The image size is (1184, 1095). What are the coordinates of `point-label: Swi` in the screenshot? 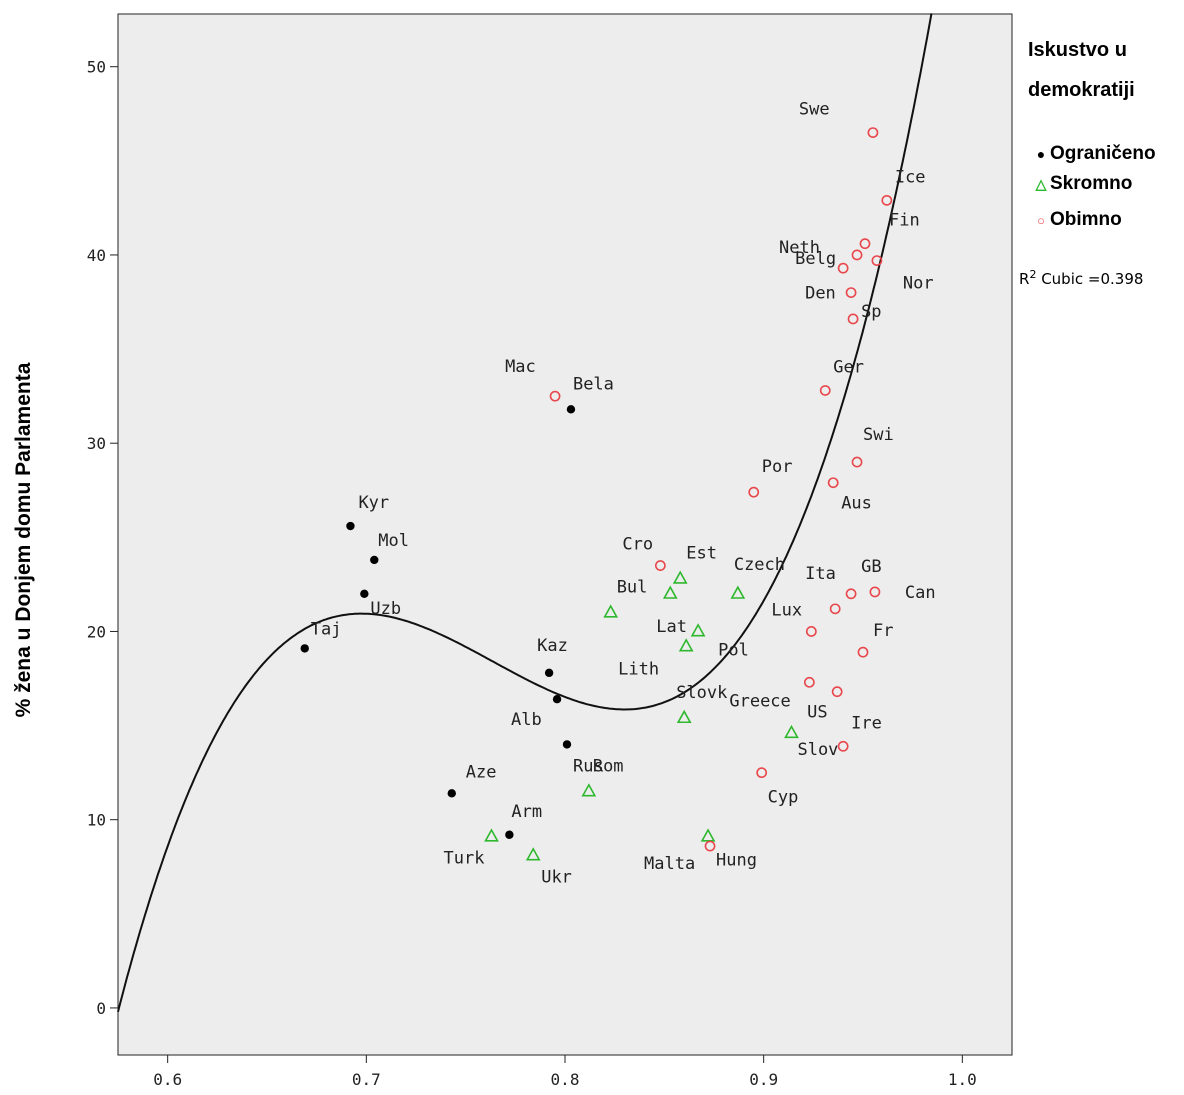 It's located at (878, 435).